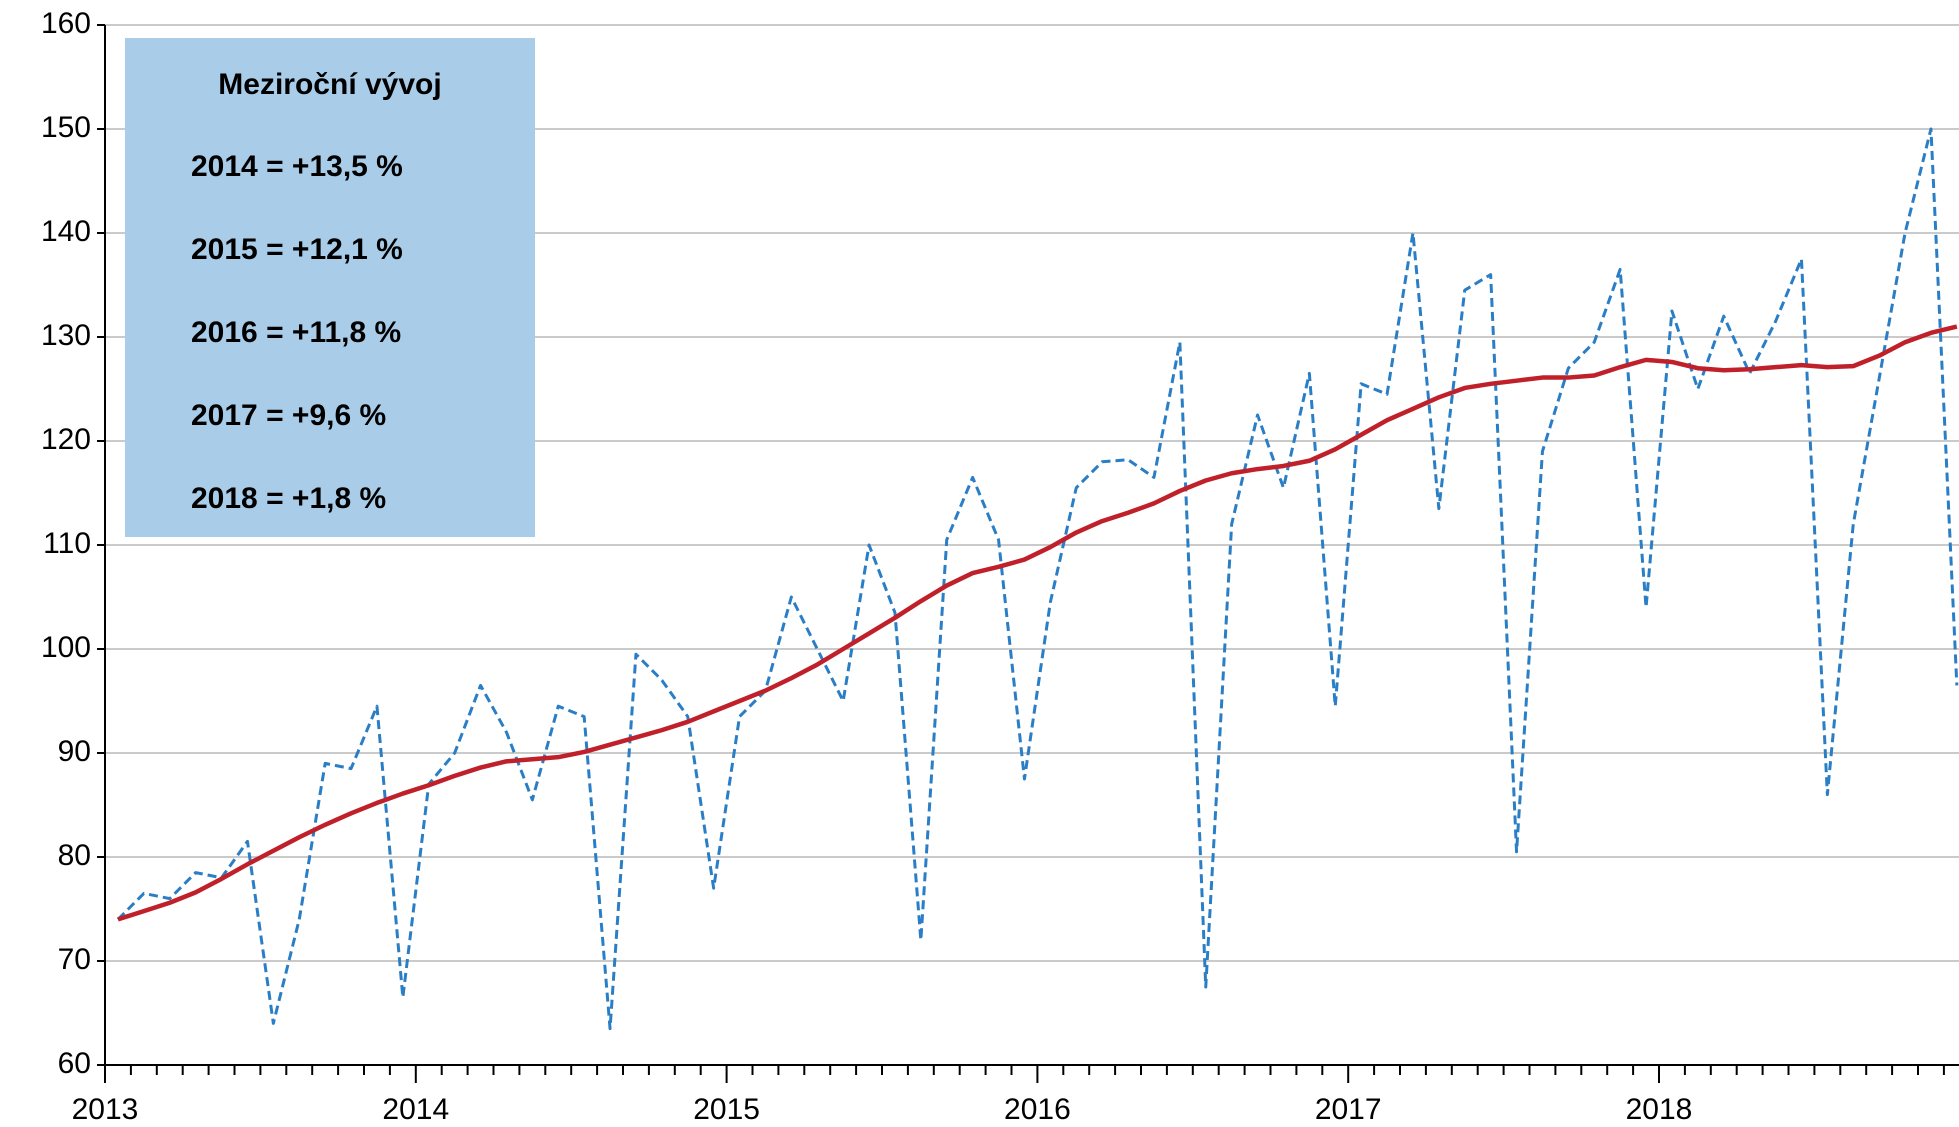  What do you see at coordinates (74, 751) in the screenshot?
I see `y-tick-label: 90` at bounding box center [74, 751].